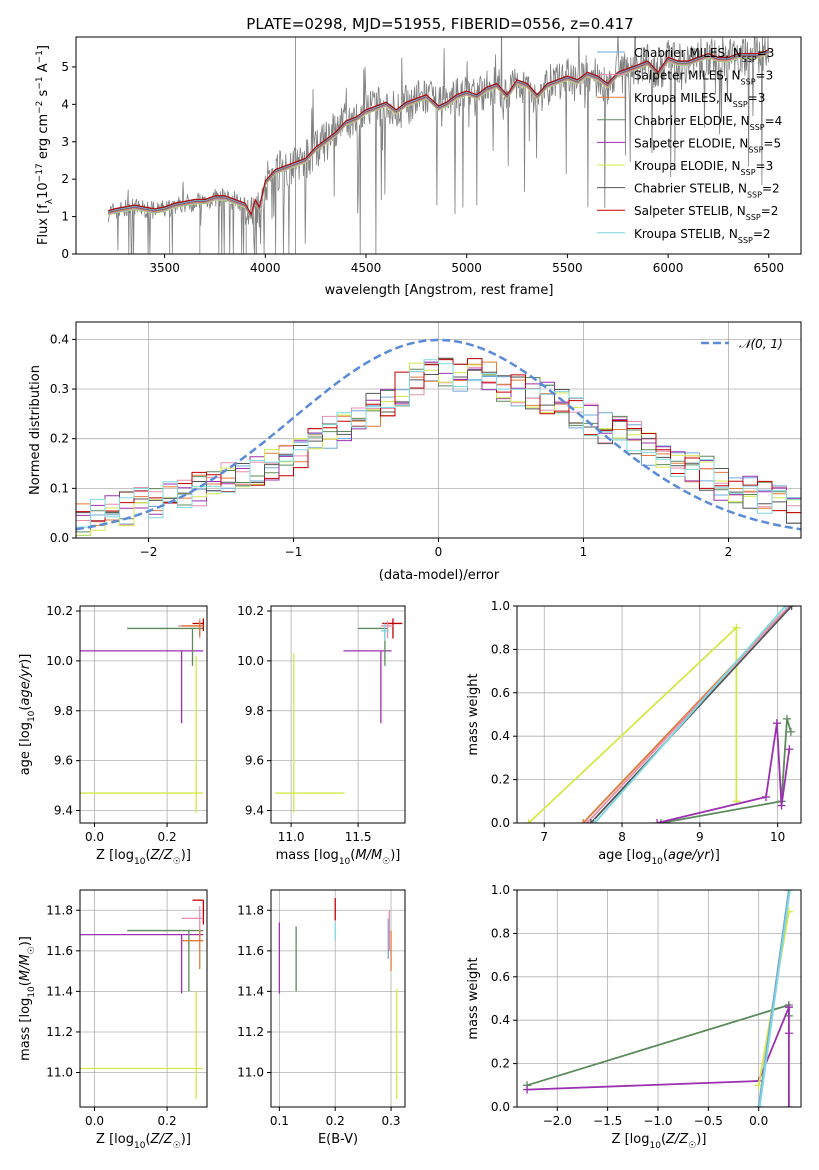  What do you see at coordinates (294, 552) in the screenshot?
I see `x-tick-label: −1` at bounding box center [294, 552].